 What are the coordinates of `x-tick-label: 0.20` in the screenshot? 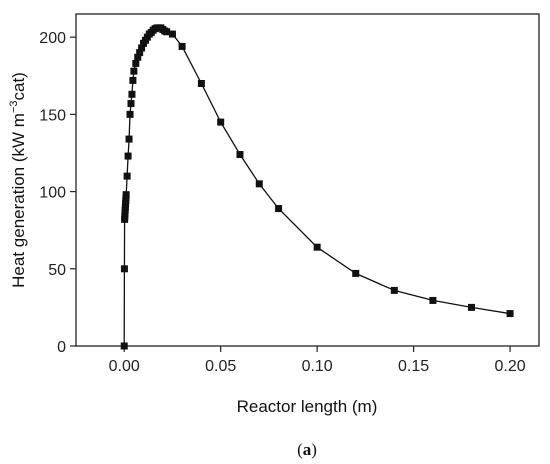 It's located at (509, 366).